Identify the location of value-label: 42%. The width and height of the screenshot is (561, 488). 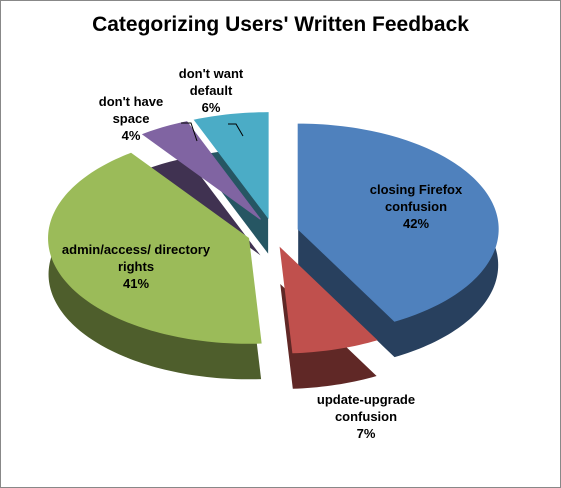
(416, 223).